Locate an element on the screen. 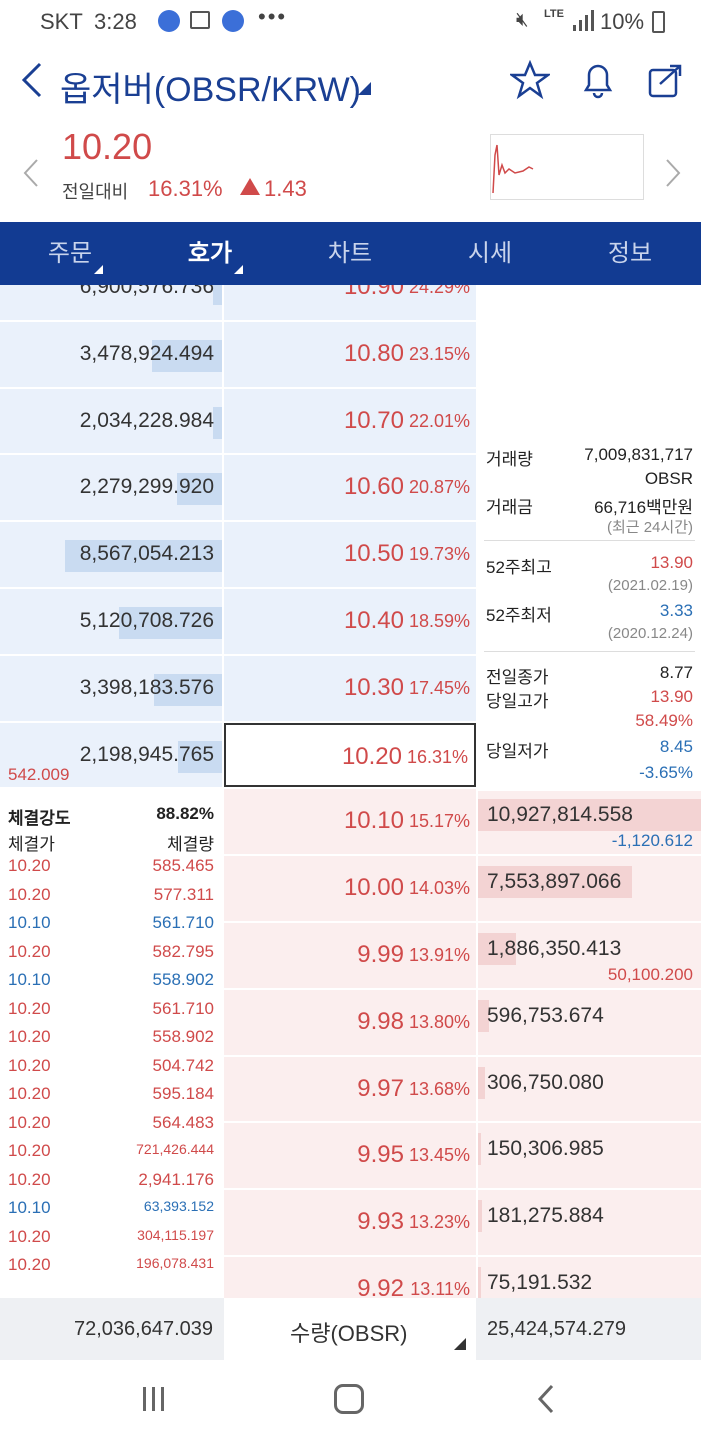  ask-quantity-cell: 2,034,228.984 is located at coordinates (111, 421).